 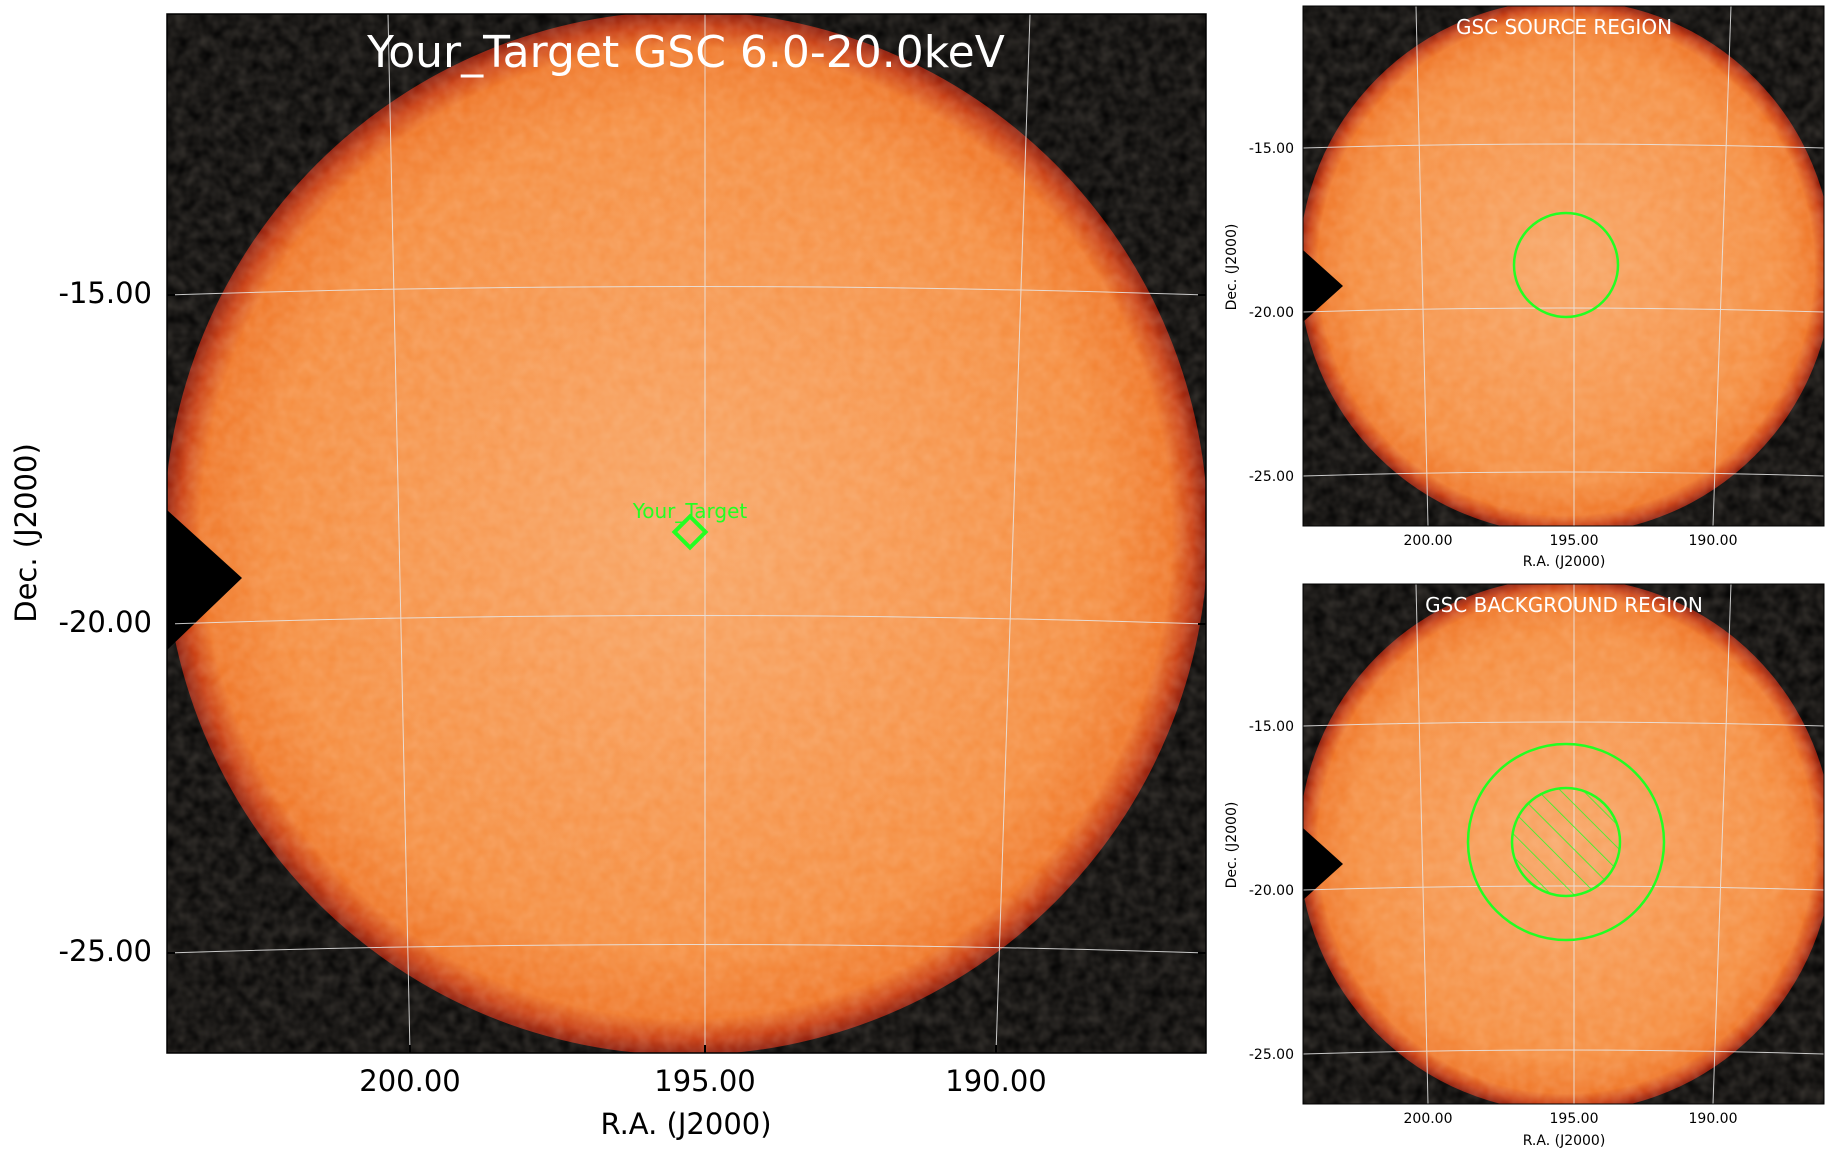 I want to click on background-ytick-label: -15.00, so click(x=1271, y=727).